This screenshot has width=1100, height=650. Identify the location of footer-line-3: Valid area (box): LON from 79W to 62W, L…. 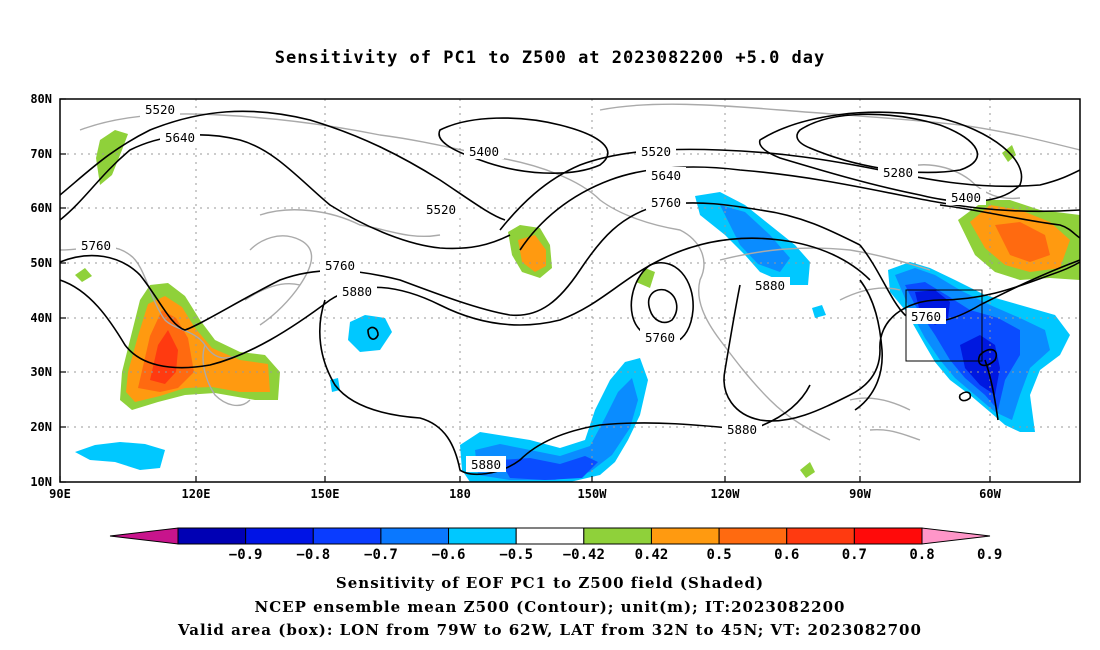
(550, 630).